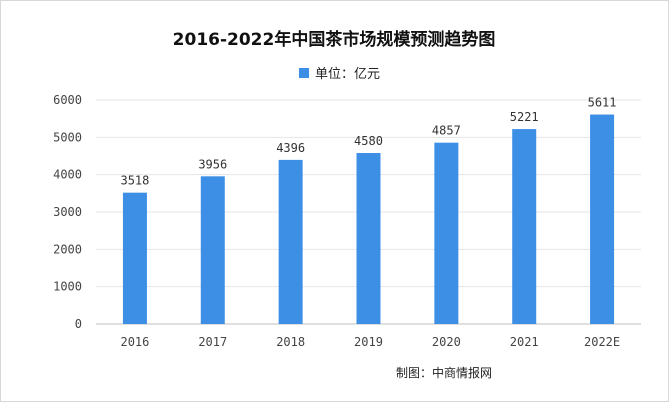  Describe the element at coordinates (67, 100) in the screenshot. I see `y-tick-label: 6000` at that location.